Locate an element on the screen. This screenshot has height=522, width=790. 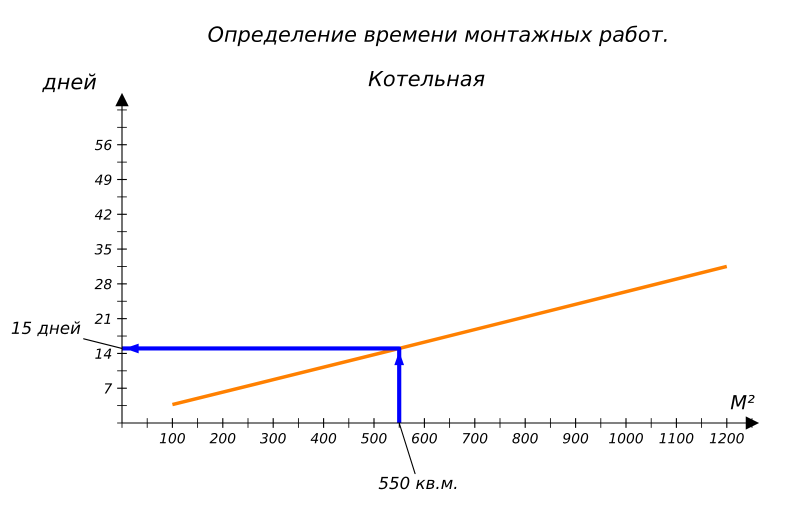
x-tick-label: 300 is located at coordinates (273, 438).